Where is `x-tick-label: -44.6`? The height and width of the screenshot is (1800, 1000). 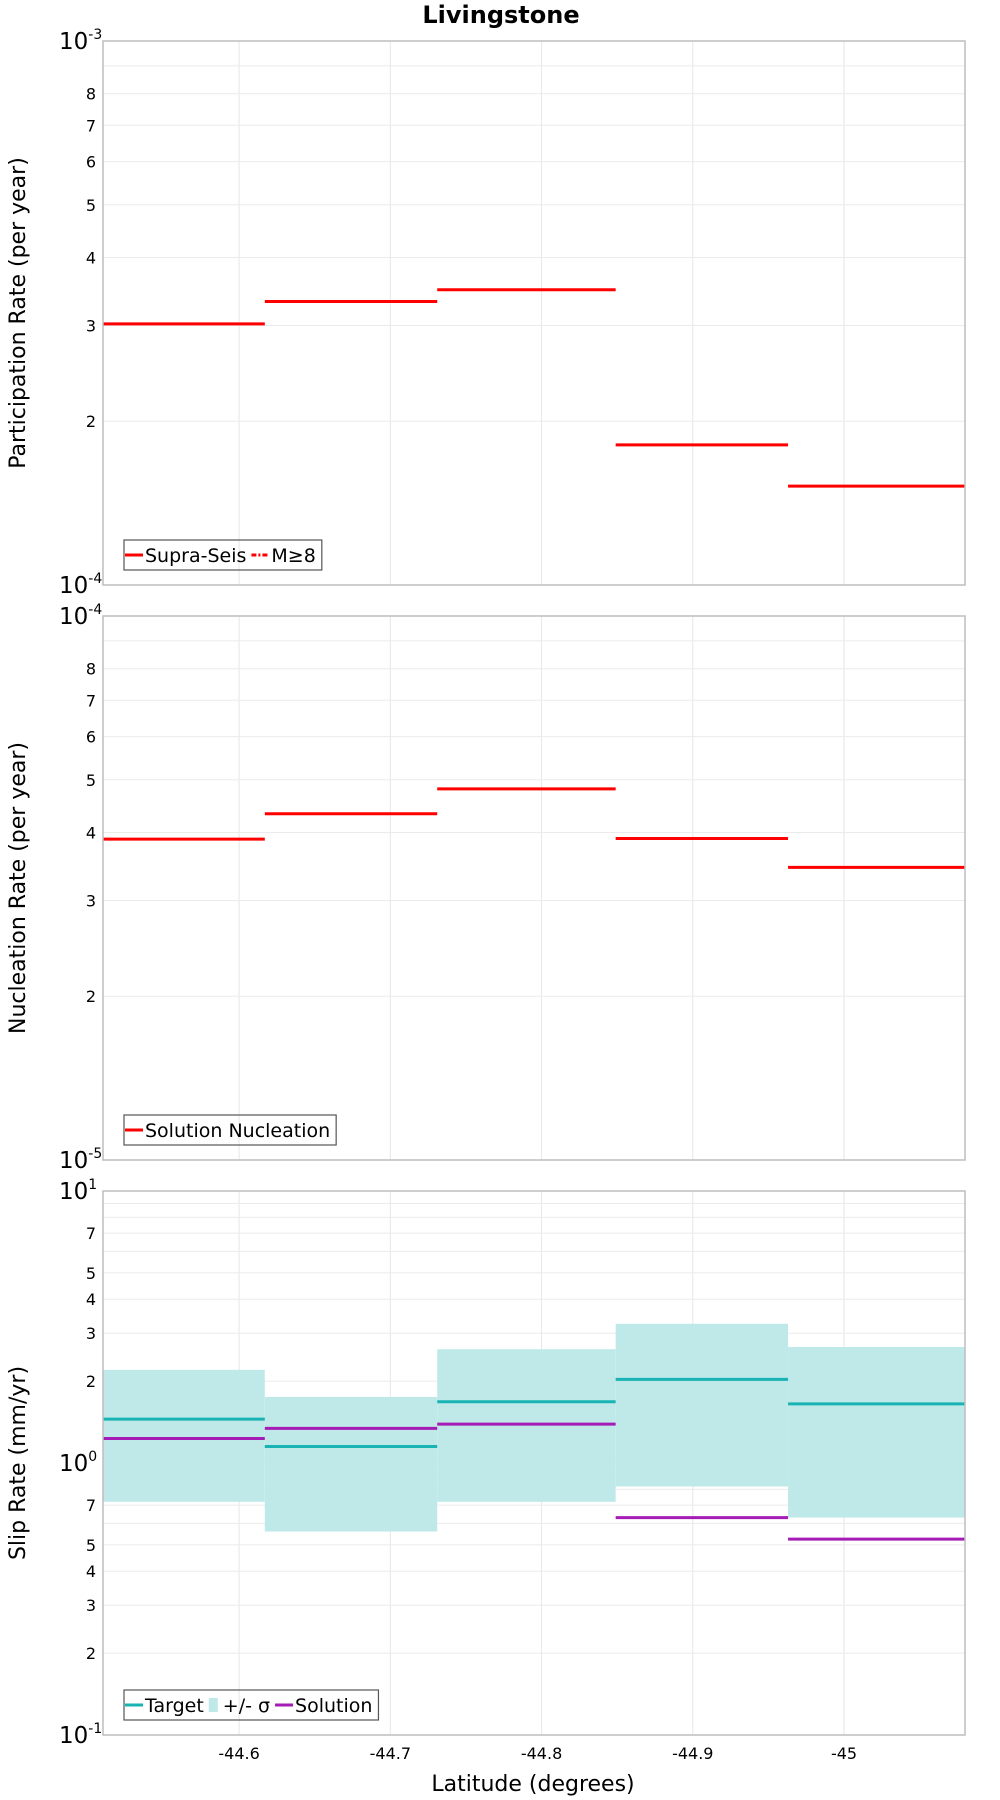 x-tick-label: -44.6 is located at coordinates (238, 1753).